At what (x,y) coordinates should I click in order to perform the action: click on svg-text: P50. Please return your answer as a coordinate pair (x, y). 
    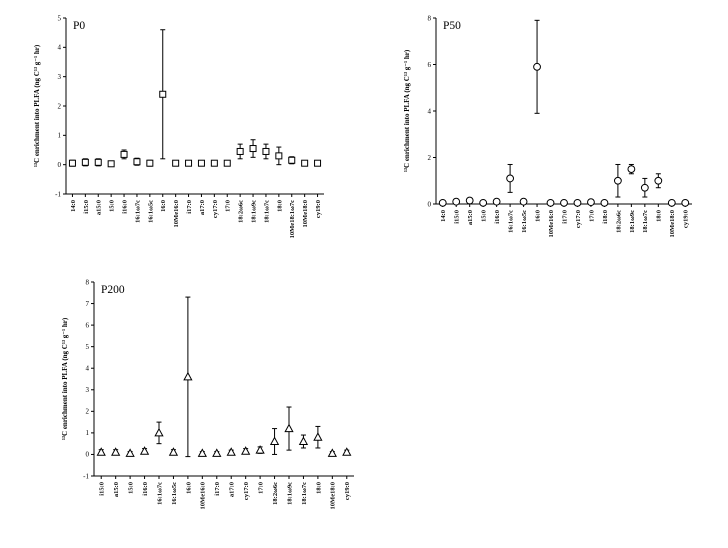
    Looking at the image, I should click on (452, 26).